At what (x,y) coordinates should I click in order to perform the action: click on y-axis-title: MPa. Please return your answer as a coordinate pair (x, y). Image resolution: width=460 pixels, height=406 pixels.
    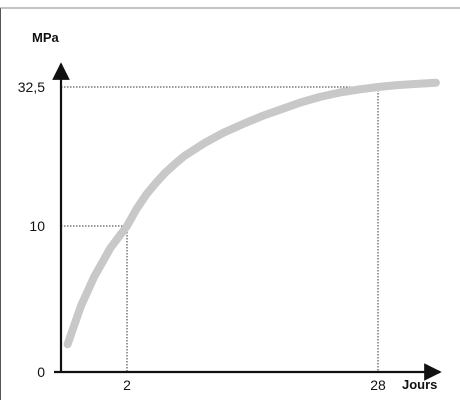
    Looking at the image, I should click on (46, 37).